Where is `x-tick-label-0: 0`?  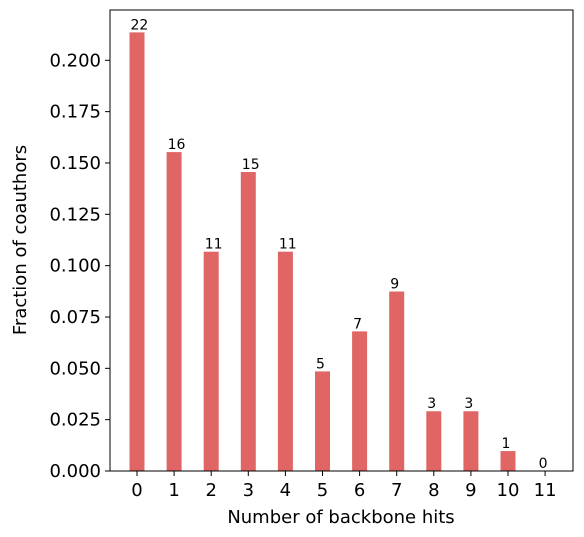 x-tick-label-0: 0 is located at coordinates (136, 490).